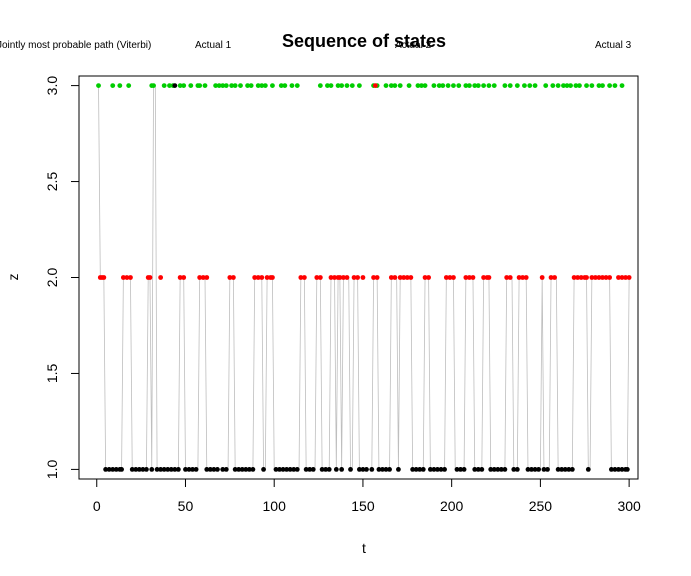 Image resolution: width=691 pixels, height=576 pixels. Describe the element at coordinates (52, 374) in the screenshot. I see `y-tick-label: 1.5` at that location.